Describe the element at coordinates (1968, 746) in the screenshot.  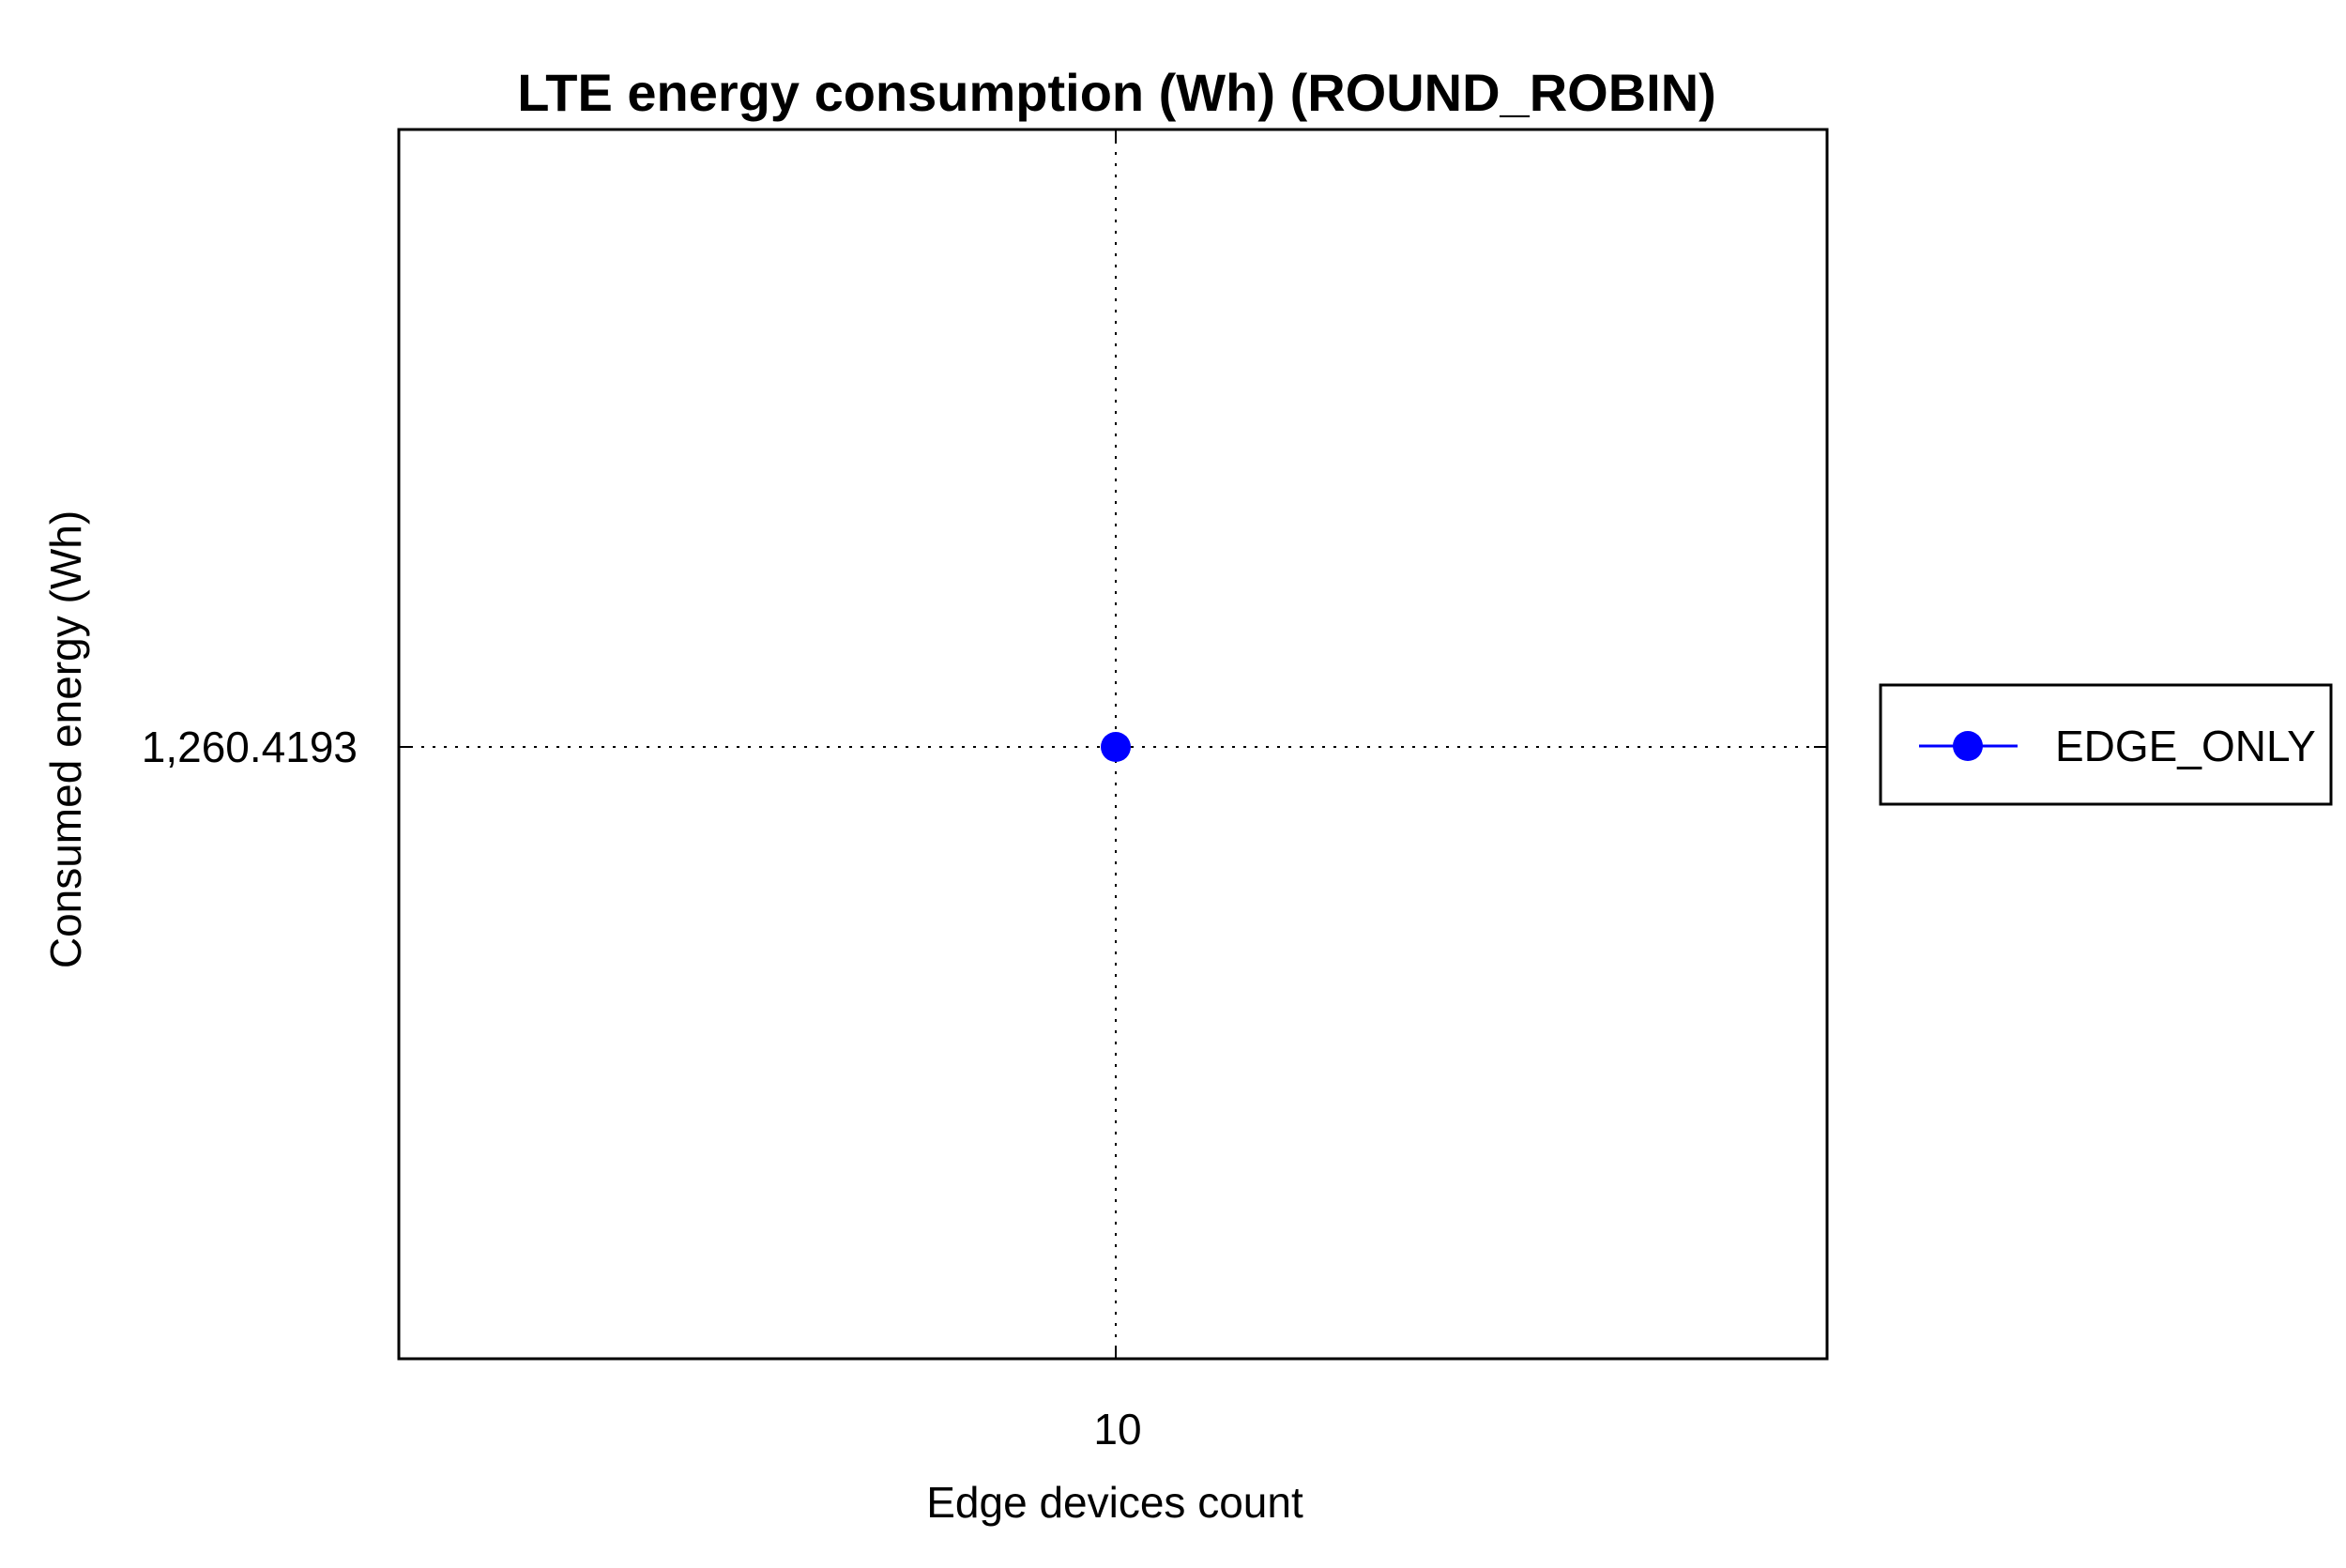
I see `legend-marker` at that location.